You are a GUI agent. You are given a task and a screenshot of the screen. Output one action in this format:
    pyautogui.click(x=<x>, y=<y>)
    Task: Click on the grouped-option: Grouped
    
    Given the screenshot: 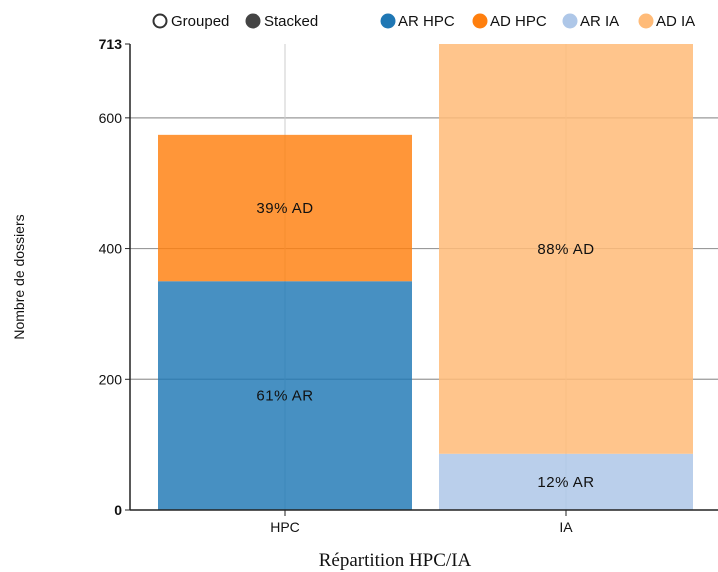 What is the action you would take?
    pyautogui.click(x=191, y=21)
    